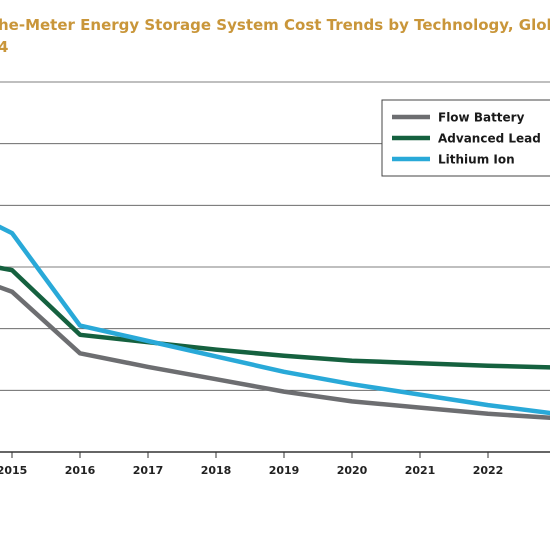 The width and height of the screenshot is (550, 550). What do you see at coordinates (481, 118) in the screenshot?
I see `legend-label: Flow Battery` at bounding box center [481, 118].